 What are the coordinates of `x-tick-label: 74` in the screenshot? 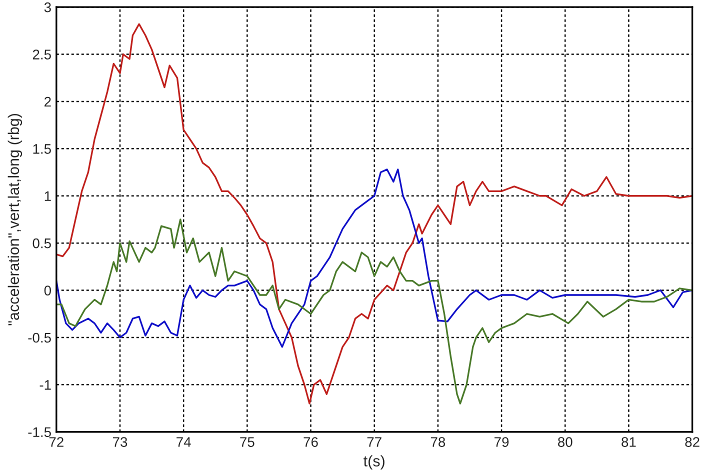 It's located at (183, 442).